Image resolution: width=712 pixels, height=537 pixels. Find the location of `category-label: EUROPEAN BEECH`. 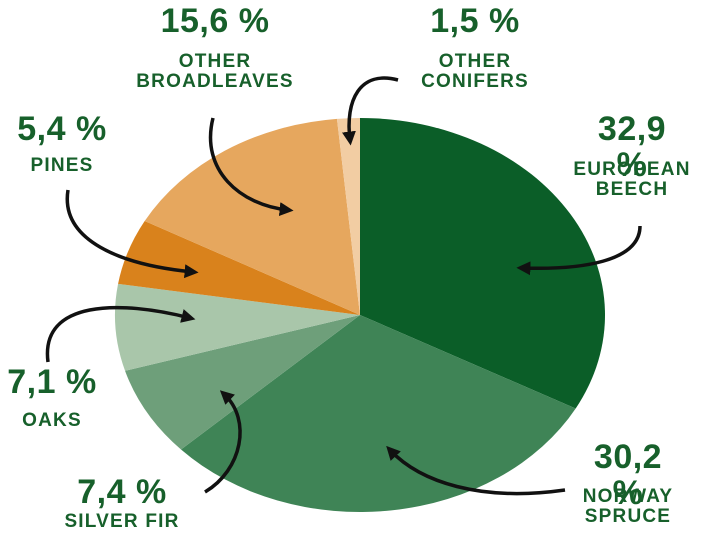

category-label: EUROPEAN BEECH is located at coordinates (632, 179).